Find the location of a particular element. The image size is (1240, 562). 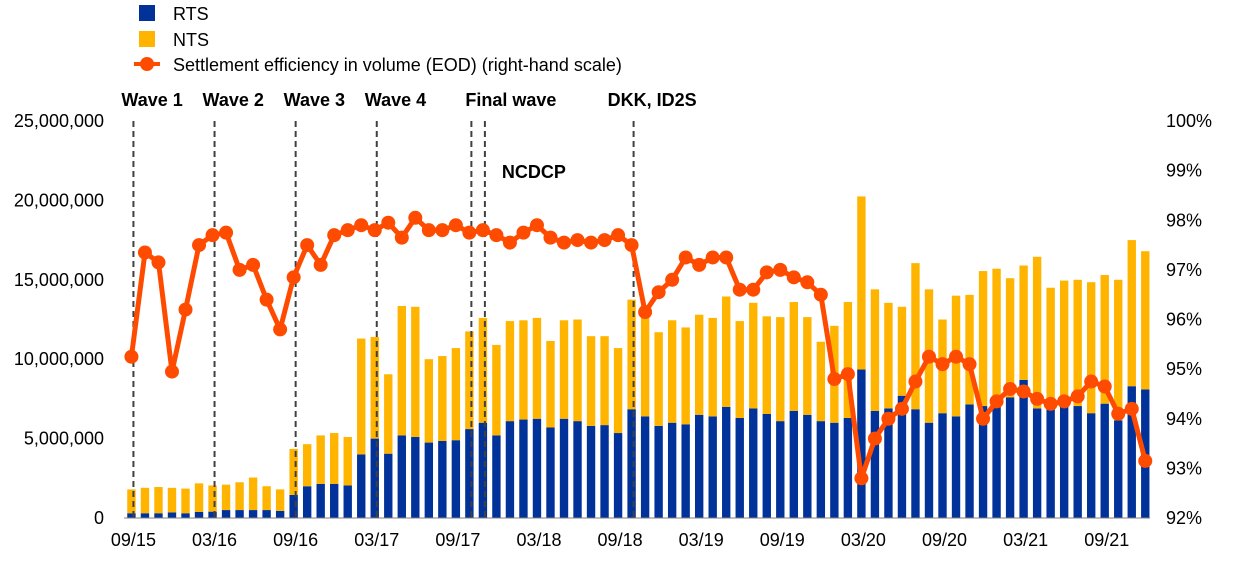

wave-label-6: DKK, ID2S is located at coordinates (652, 100).